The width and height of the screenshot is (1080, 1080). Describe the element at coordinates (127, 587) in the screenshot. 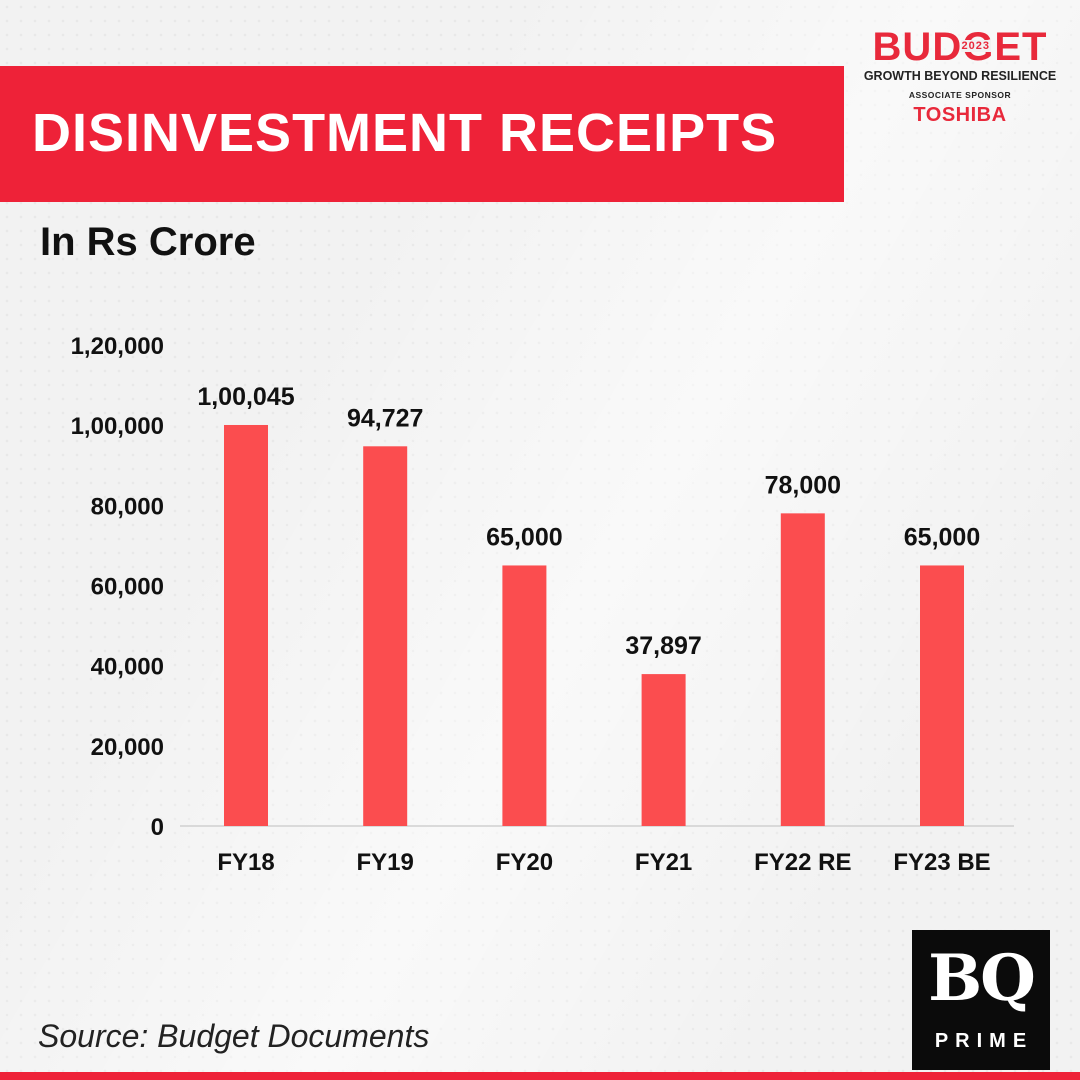

I see `y-tick-label: 60,000` at that location.